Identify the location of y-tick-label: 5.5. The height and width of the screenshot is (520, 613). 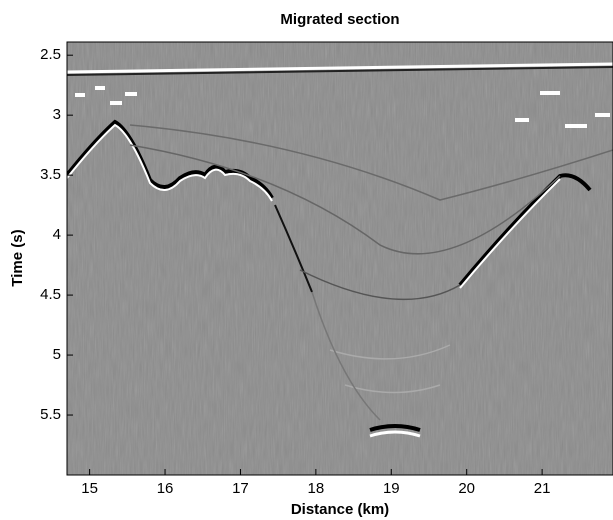
(50, 414).